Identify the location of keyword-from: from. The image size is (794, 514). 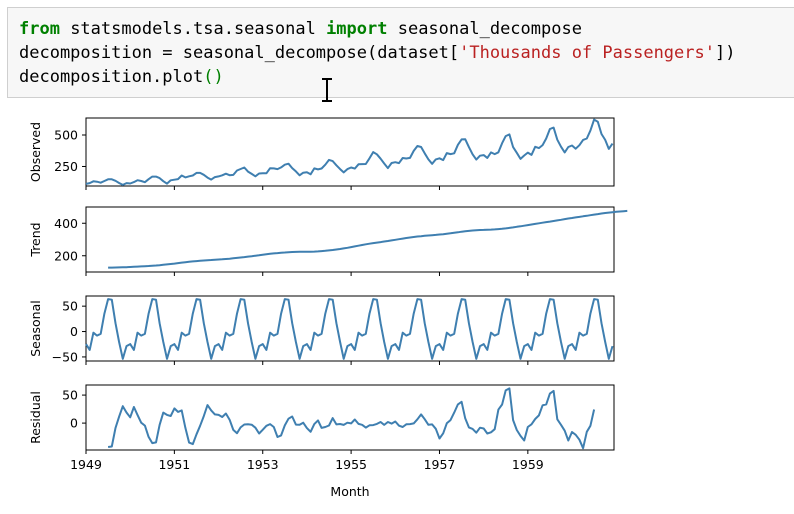
(39, 29).